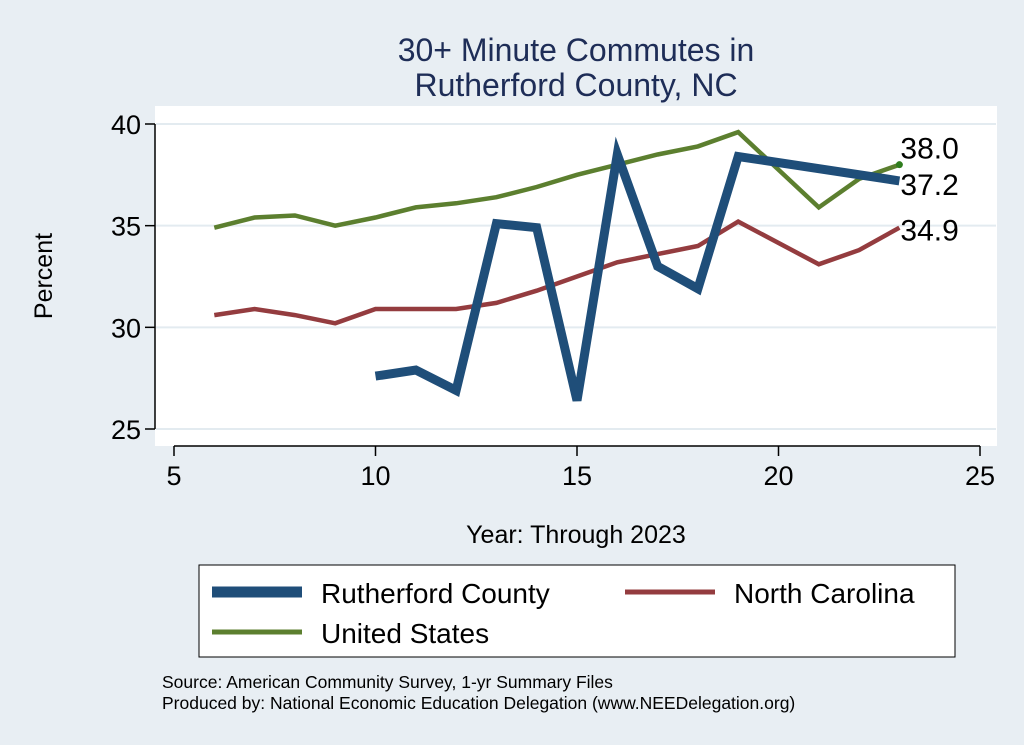 This screenshot has height=745, width=1024. I want to click on end-label-united-states: 38.0, so click(929, 149).